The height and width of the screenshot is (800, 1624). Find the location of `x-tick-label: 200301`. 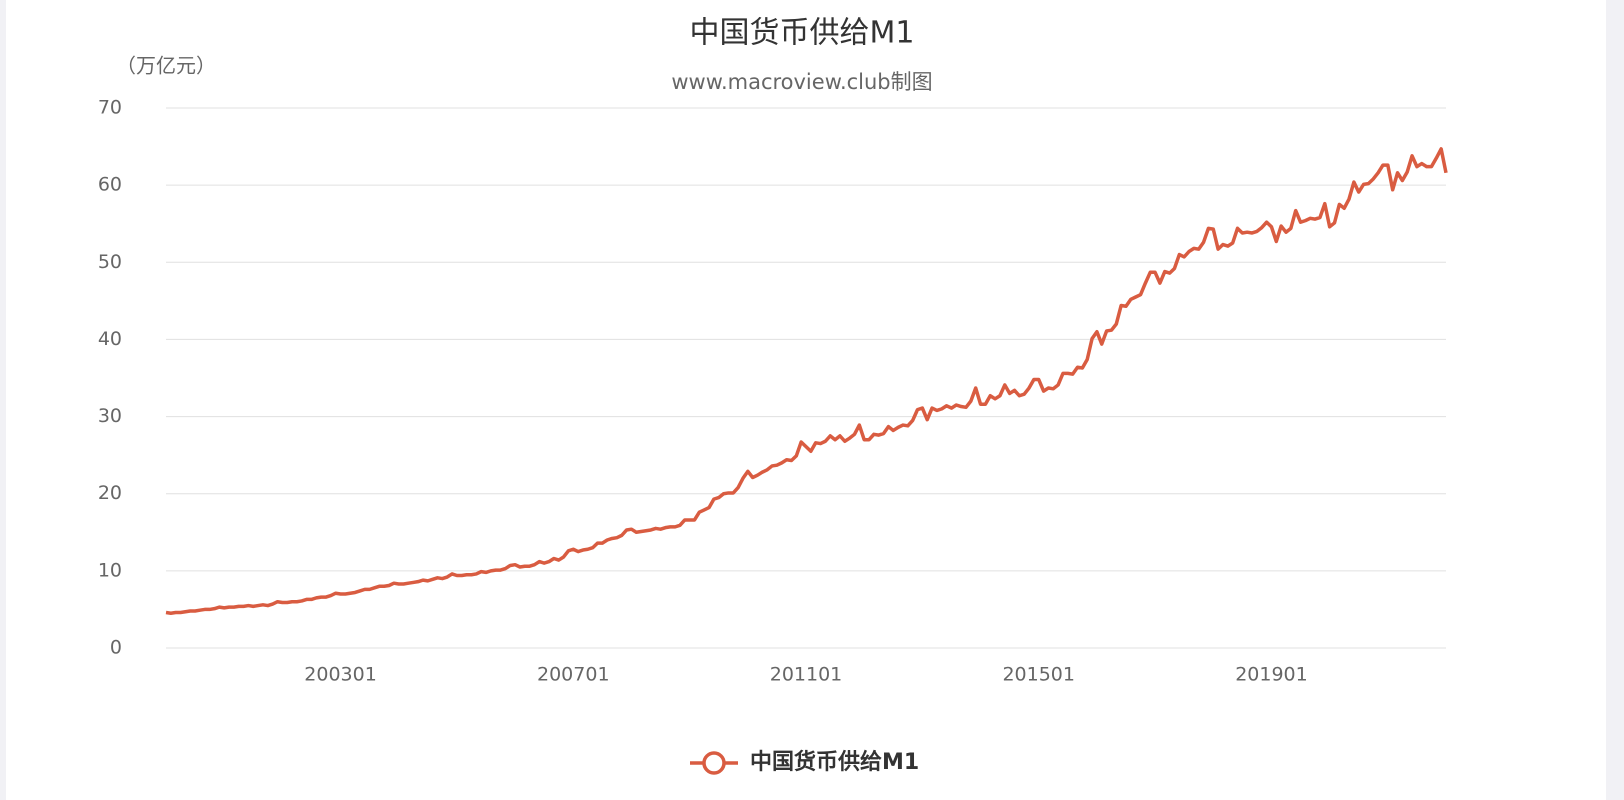

x-tick-label: 200301 is located at coordinates (340, 675).